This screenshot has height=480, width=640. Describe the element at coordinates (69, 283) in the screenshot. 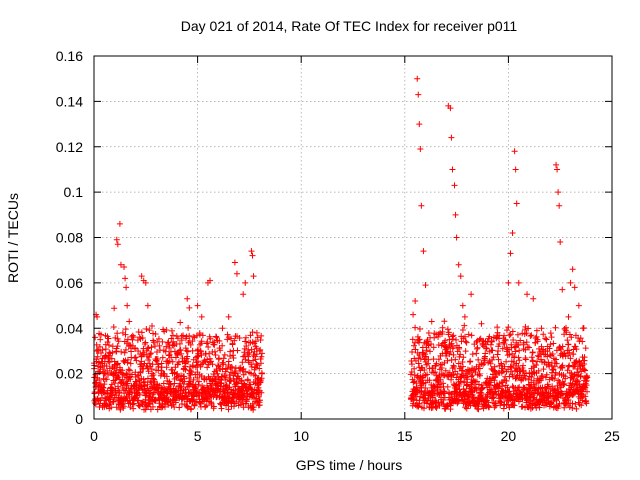

I see `y-tick-label: 0.06` at that location.